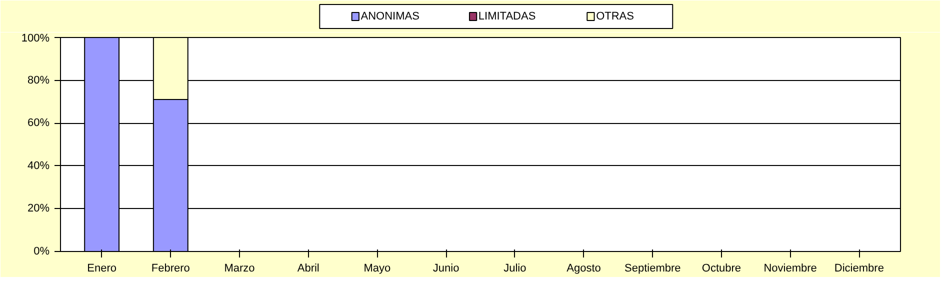 Image resolution: width=944 pixels, height=281 pixels. I want to click on y-tick-label: 80%, so click(38, 80).